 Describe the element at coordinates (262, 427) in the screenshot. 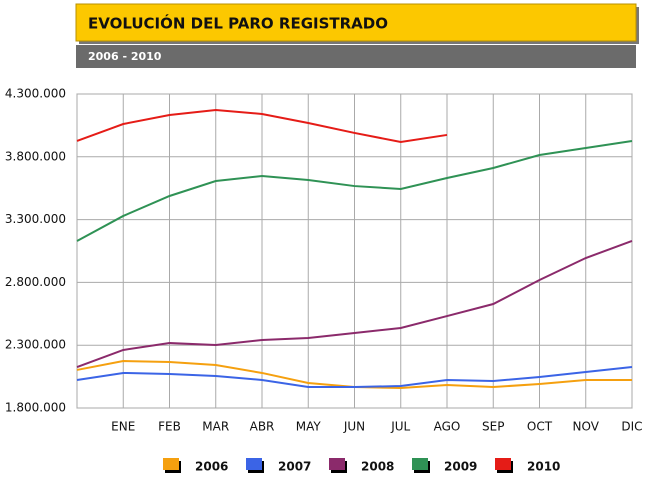

I see `x-tick-label: ABR` at that location.